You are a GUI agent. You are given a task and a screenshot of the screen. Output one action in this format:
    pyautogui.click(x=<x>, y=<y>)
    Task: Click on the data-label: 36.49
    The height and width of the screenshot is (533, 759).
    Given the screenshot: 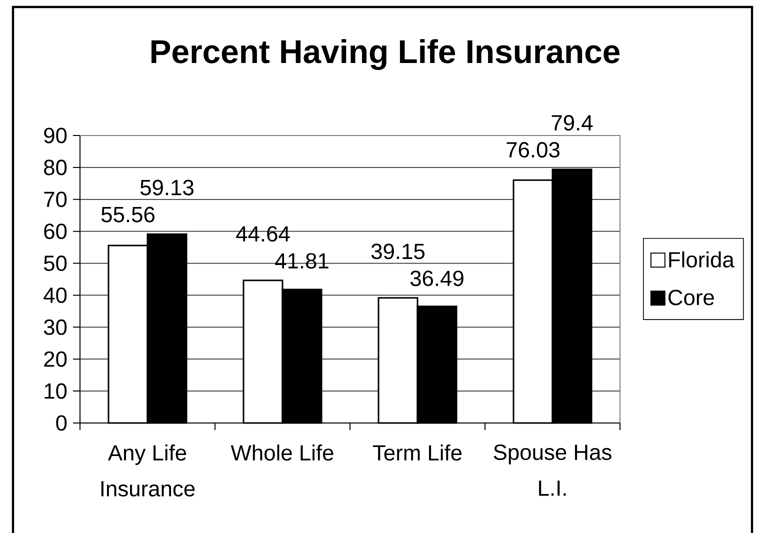 What is the action you would take?
    pyautogui.click(x=437, y=278)
    